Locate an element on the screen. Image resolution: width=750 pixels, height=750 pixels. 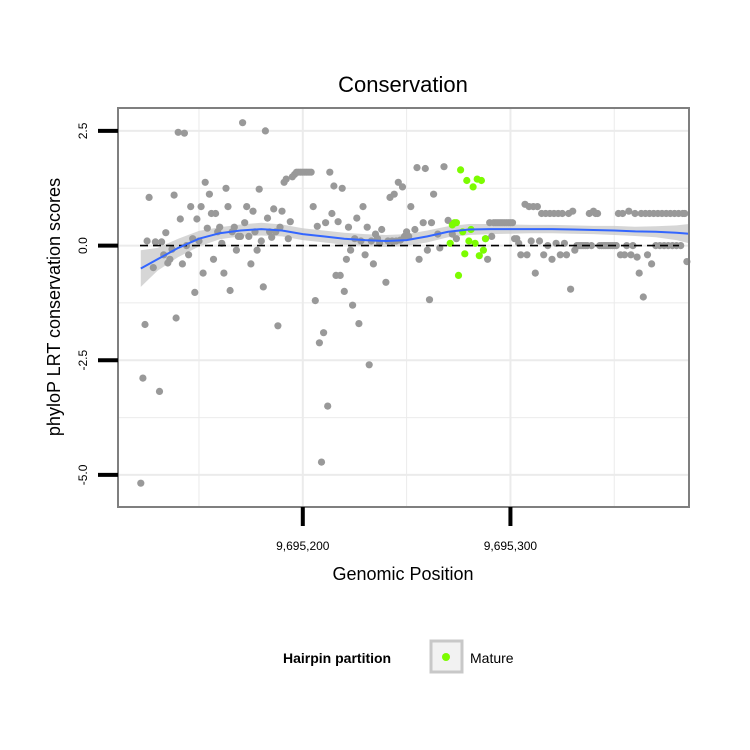
legend-label-mature: Mature is located at coordinates (492, 658).